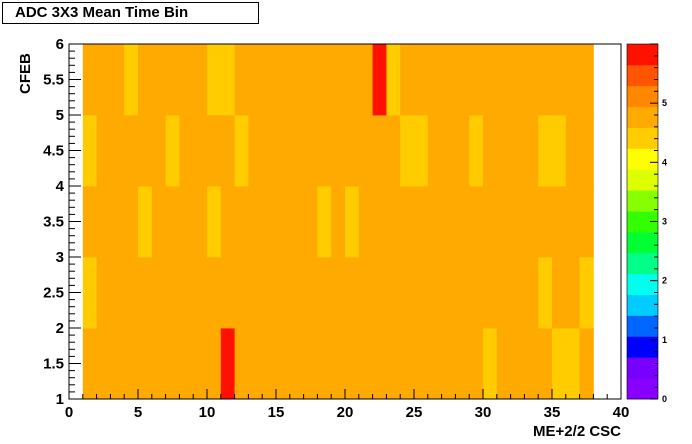 This screenshot has width=692, height=444. Describe the element at coordinates (60, 399) in the screenshot. I see `y-tick-label: 1` at that location.